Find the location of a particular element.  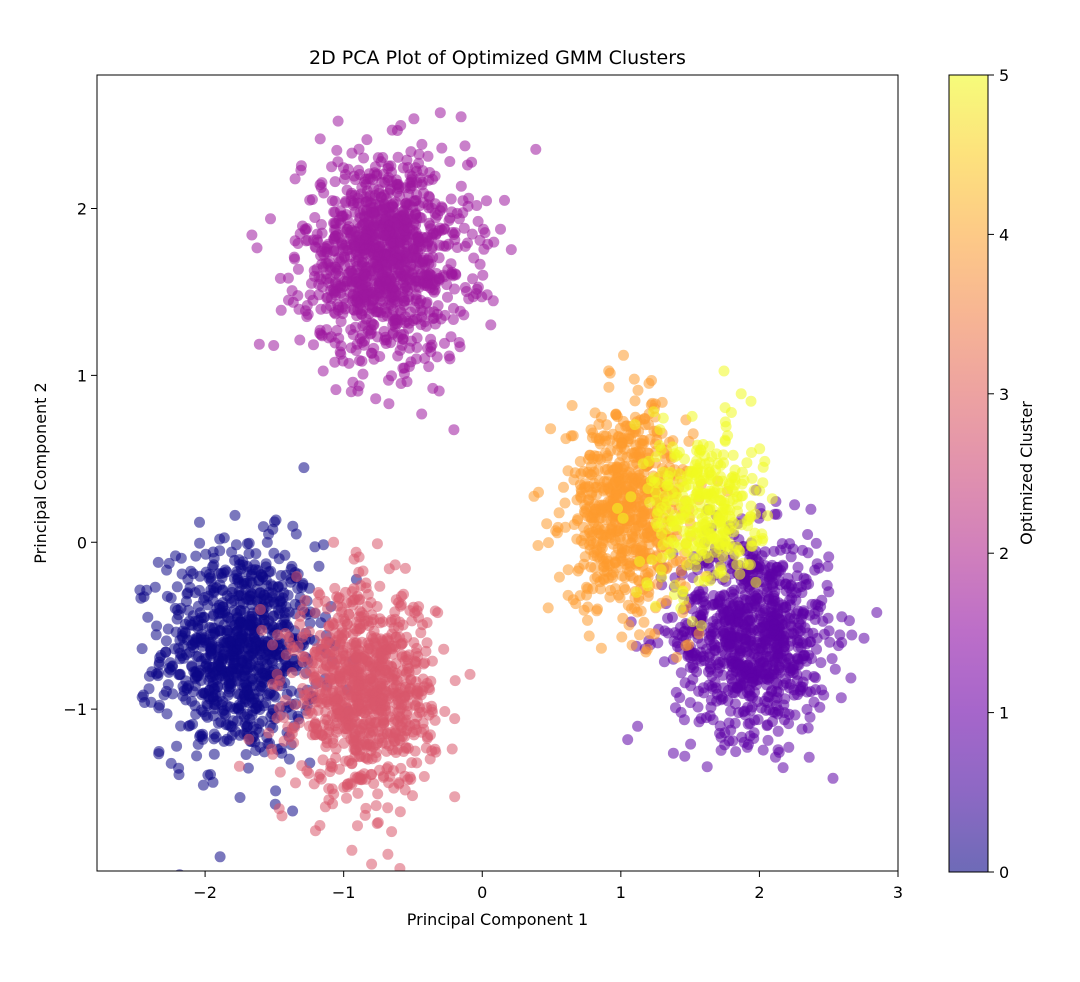

colorbar-frame is located at coordinates (968, 473).